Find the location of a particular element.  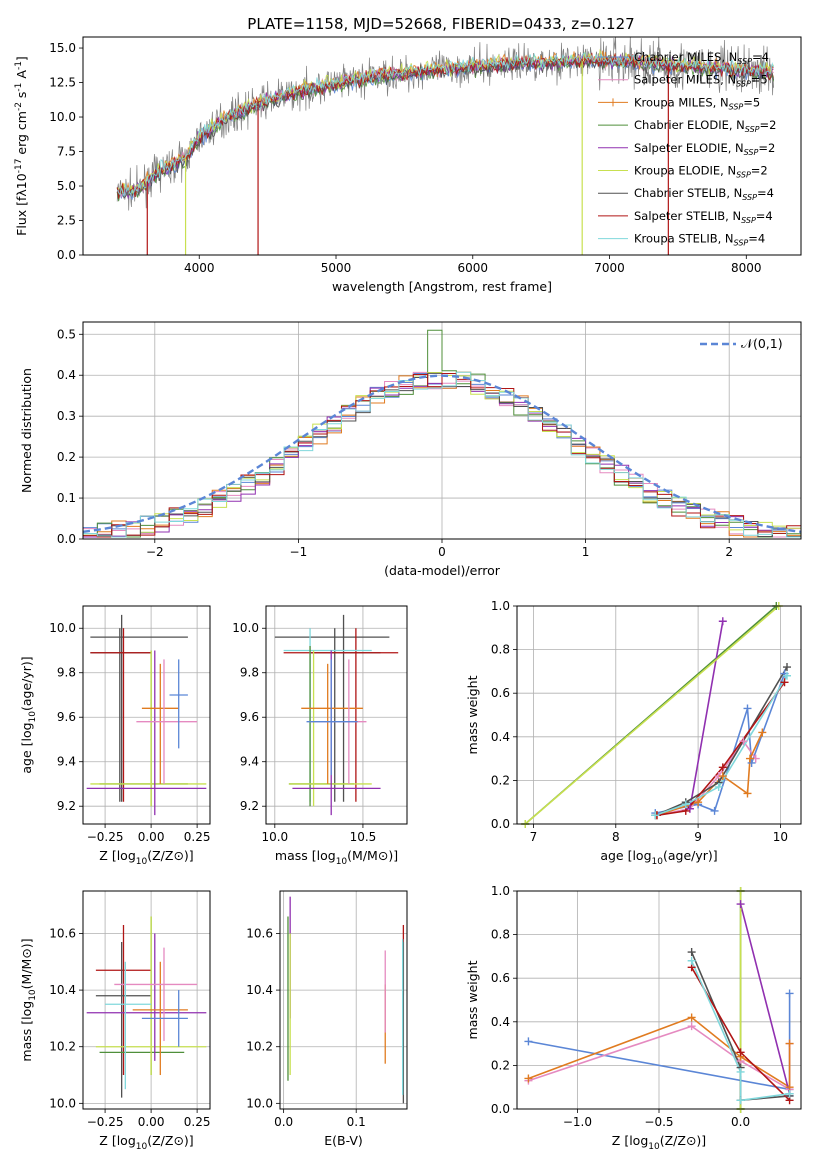

legend-label-kroupa_miles: Kroupa MILES, NSSP=5 is located at coordinates (697, 103).